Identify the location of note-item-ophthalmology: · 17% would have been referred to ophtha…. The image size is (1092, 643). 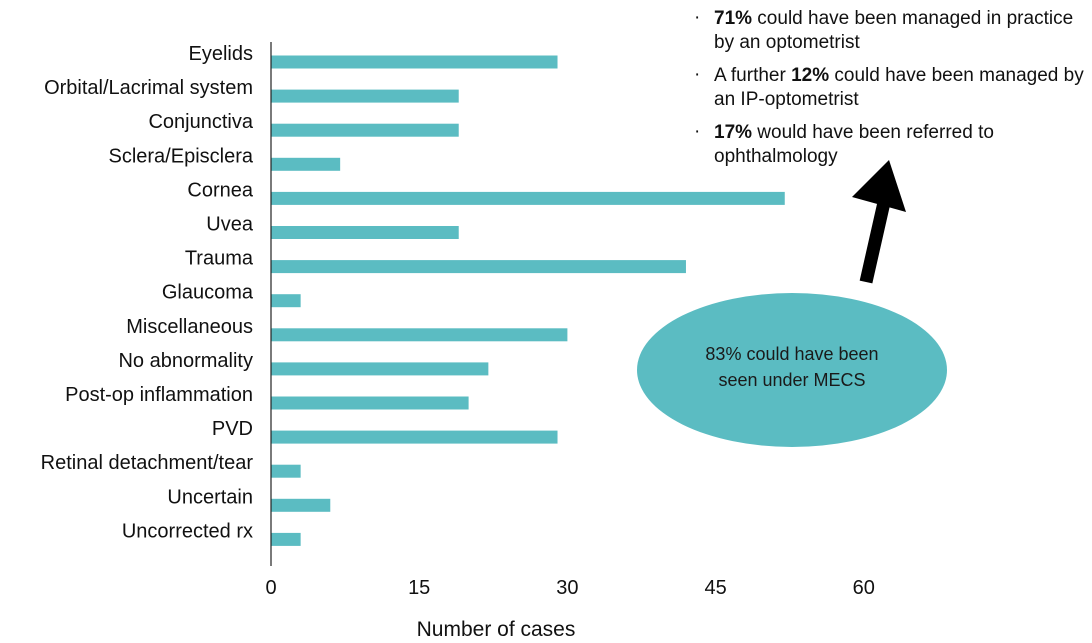
(890, 145).